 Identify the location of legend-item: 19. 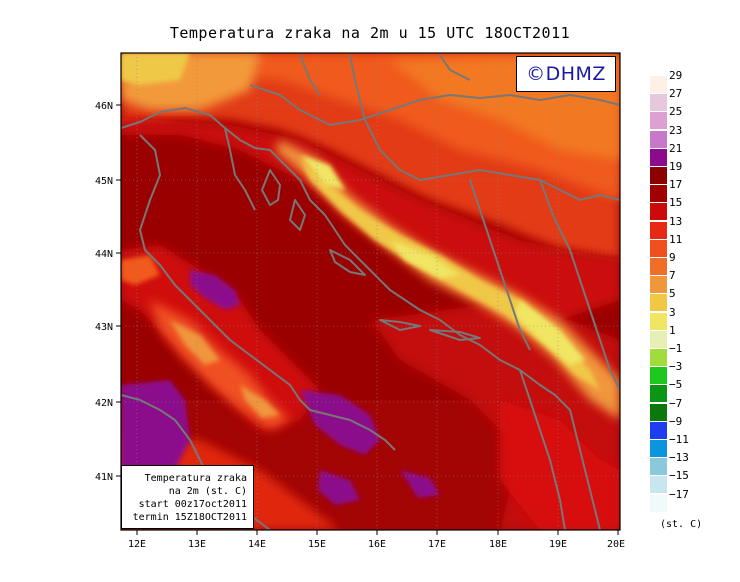
(690, 172).